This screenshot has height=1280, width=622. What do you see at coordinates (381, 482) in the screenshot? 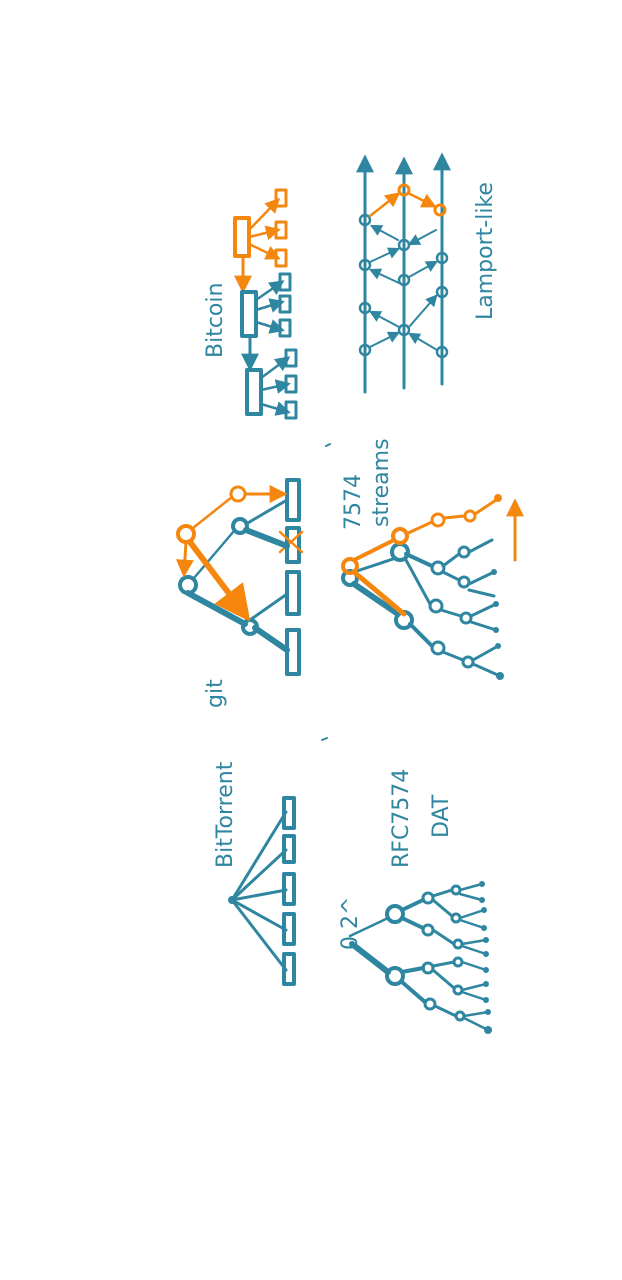
I see `label-streams: streams` at bounding box center [381, 482].